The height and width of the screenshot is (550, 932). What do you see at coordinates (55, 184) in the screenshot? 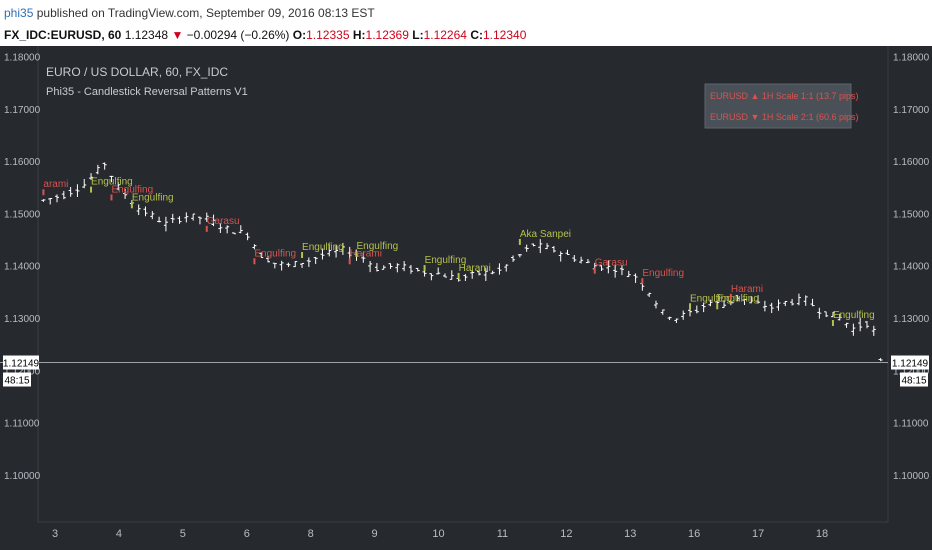
I see `pattern-label: arami` at bounding box center [55, 184].